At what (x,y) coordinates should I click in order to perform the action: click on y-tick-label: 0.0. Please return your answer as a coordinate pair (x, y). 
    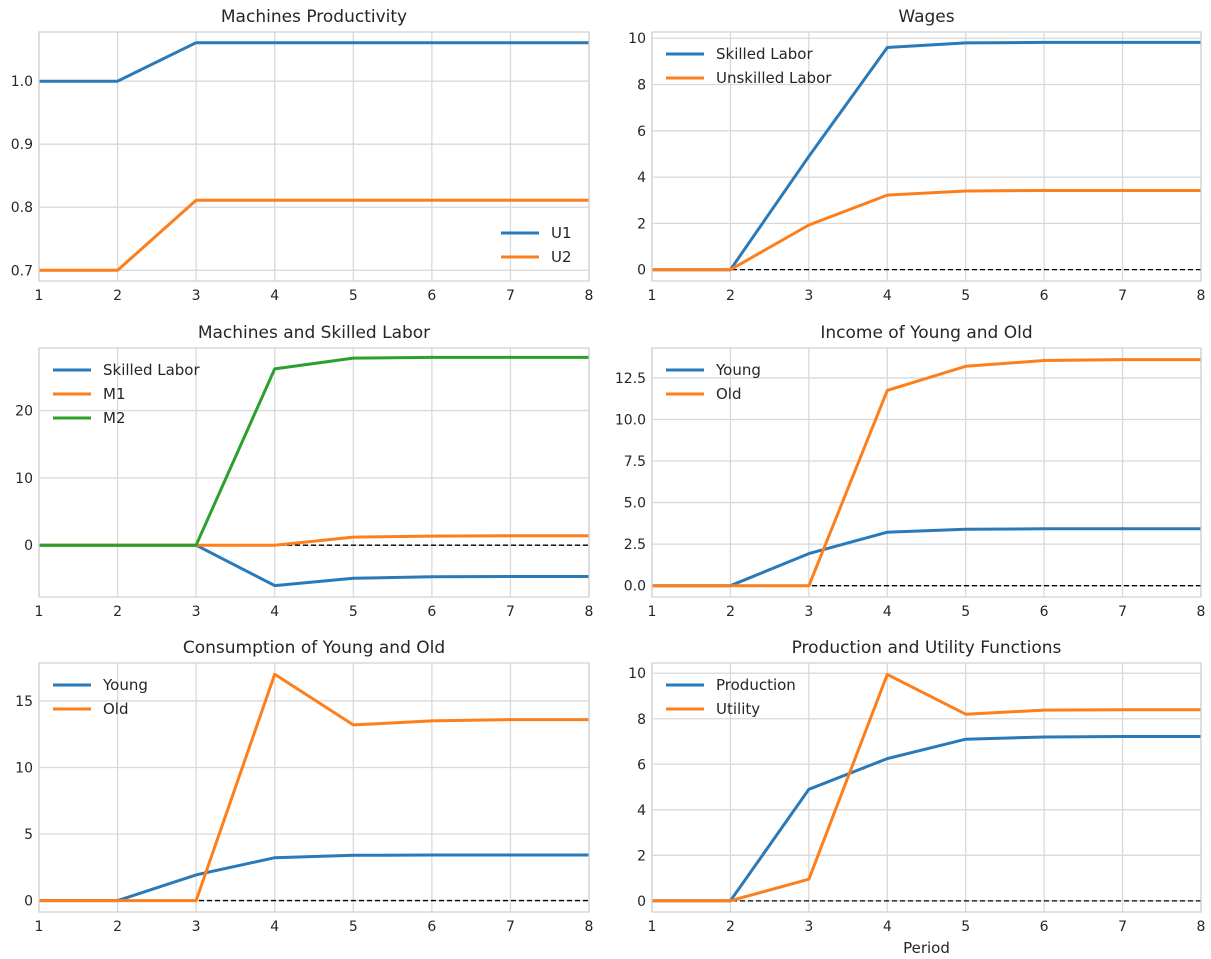
    Looking at the image, I should click on (635, 587).